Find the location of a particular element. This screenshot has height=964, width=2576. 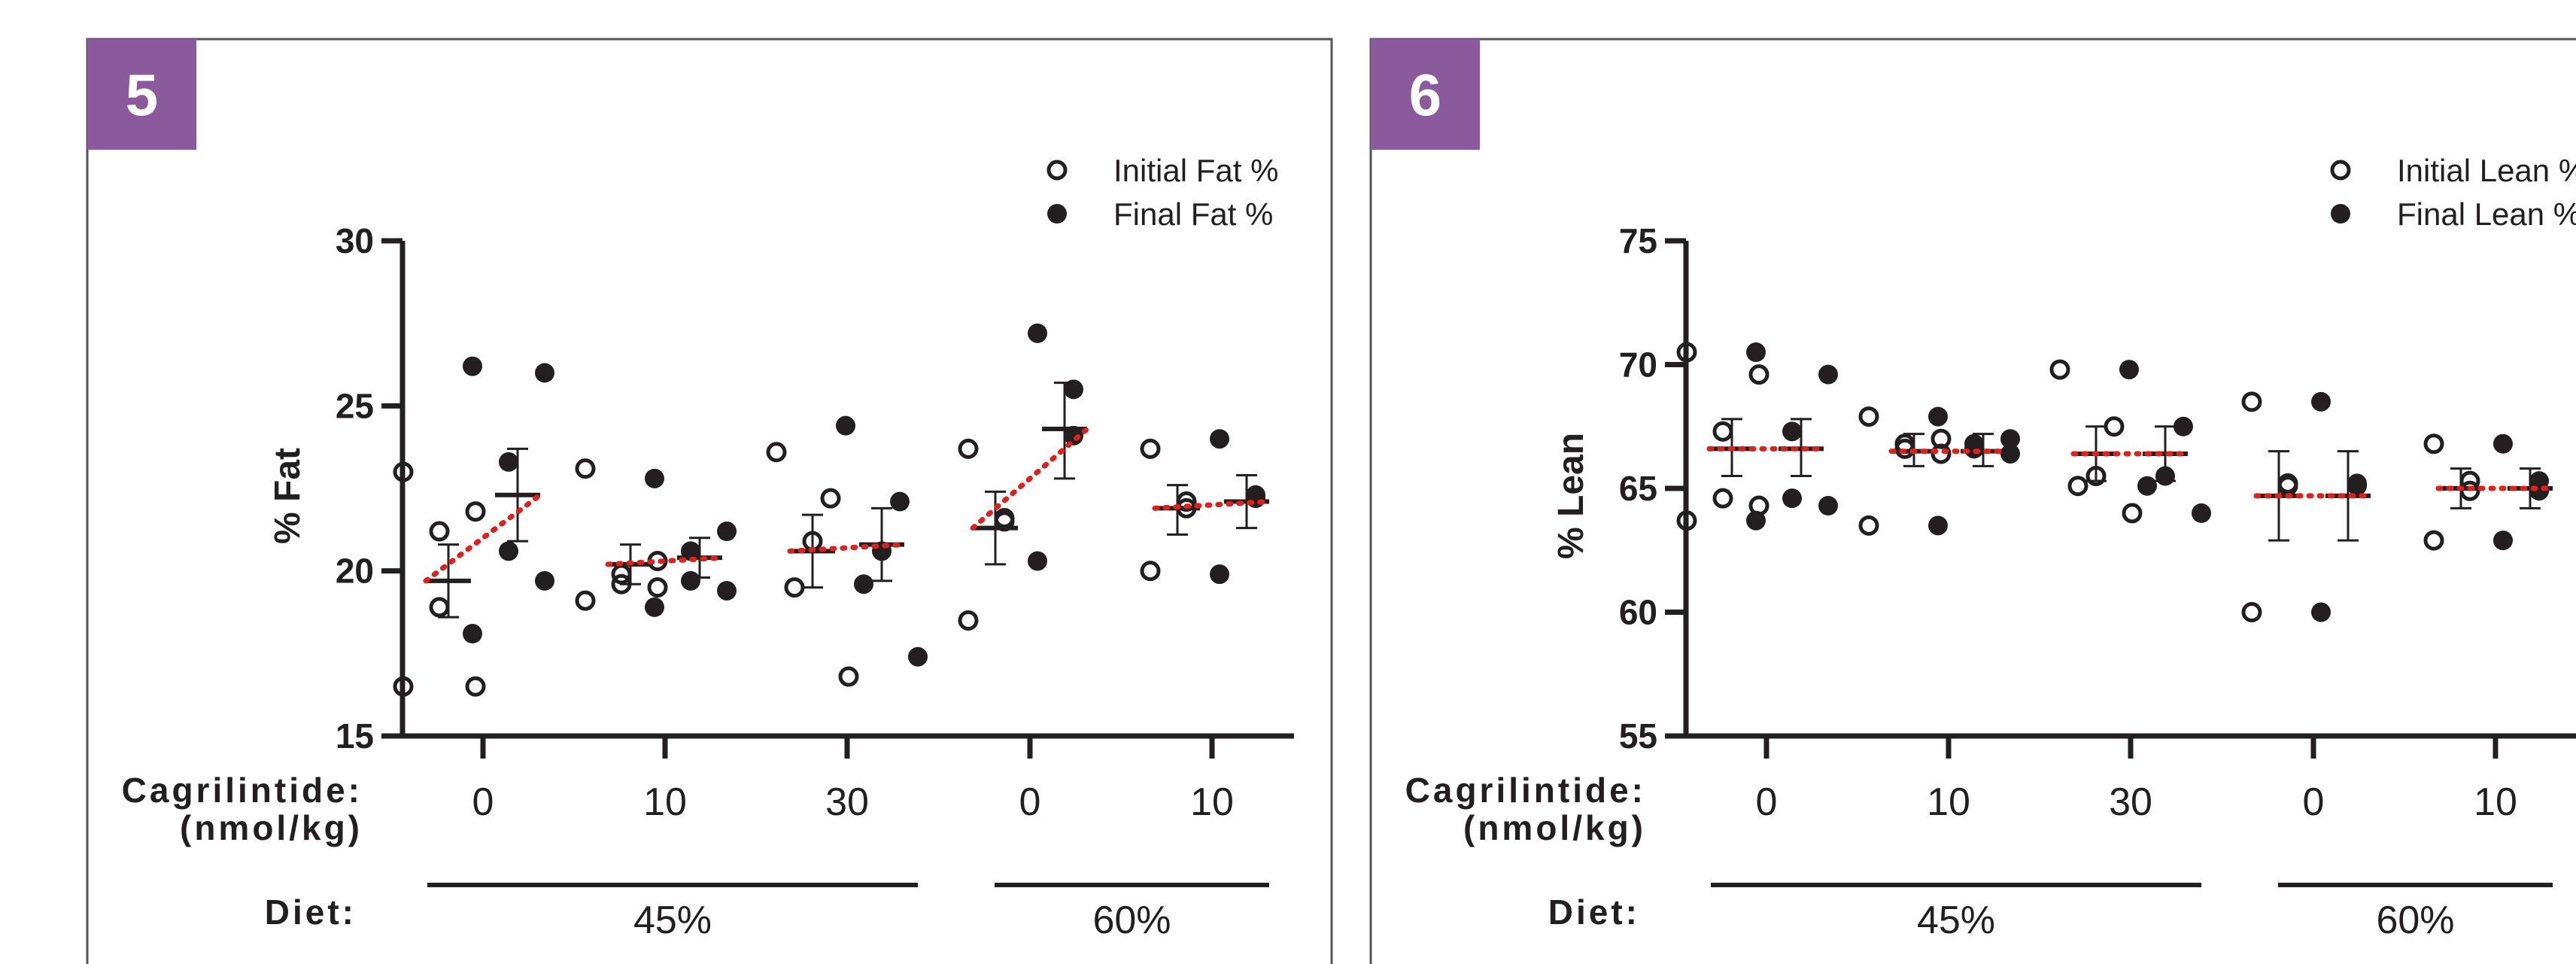

y-axis-title: % Fat is located at coordinates (288, 496).